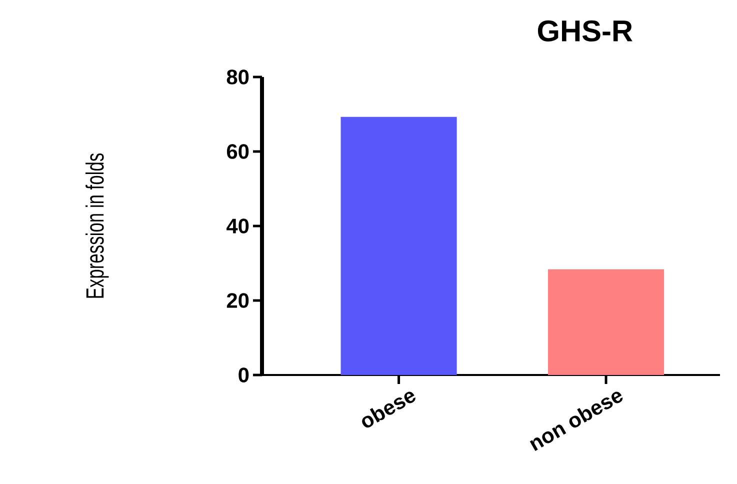 The width and height of the screenshot is (737, 484). What do you see at coordinates (585, 31) in the screenshot?
I see `chart-title: GHS-R` at bounding box center [585, 31].